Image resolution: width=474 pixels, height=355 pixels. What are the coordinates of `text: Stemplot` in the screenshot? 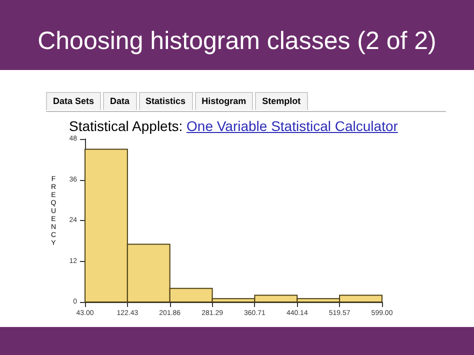 It's located at (281, 101).